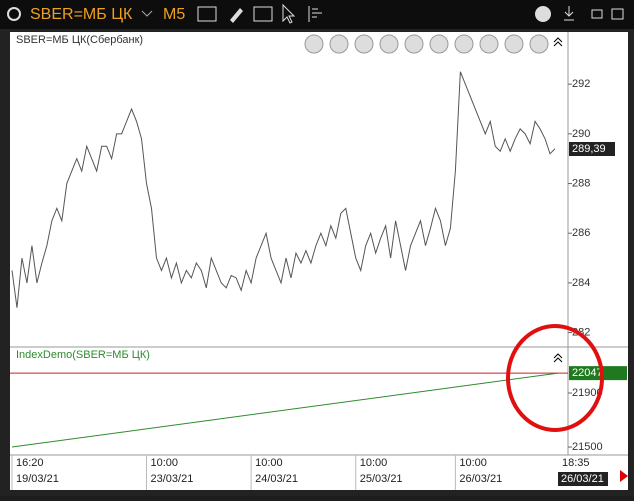 The height and width of the screenshot is (501, 634). Describe the element at coordinates (381, 479) in the screenshot. I see `x-tick-date: 25/03/21` at that location.